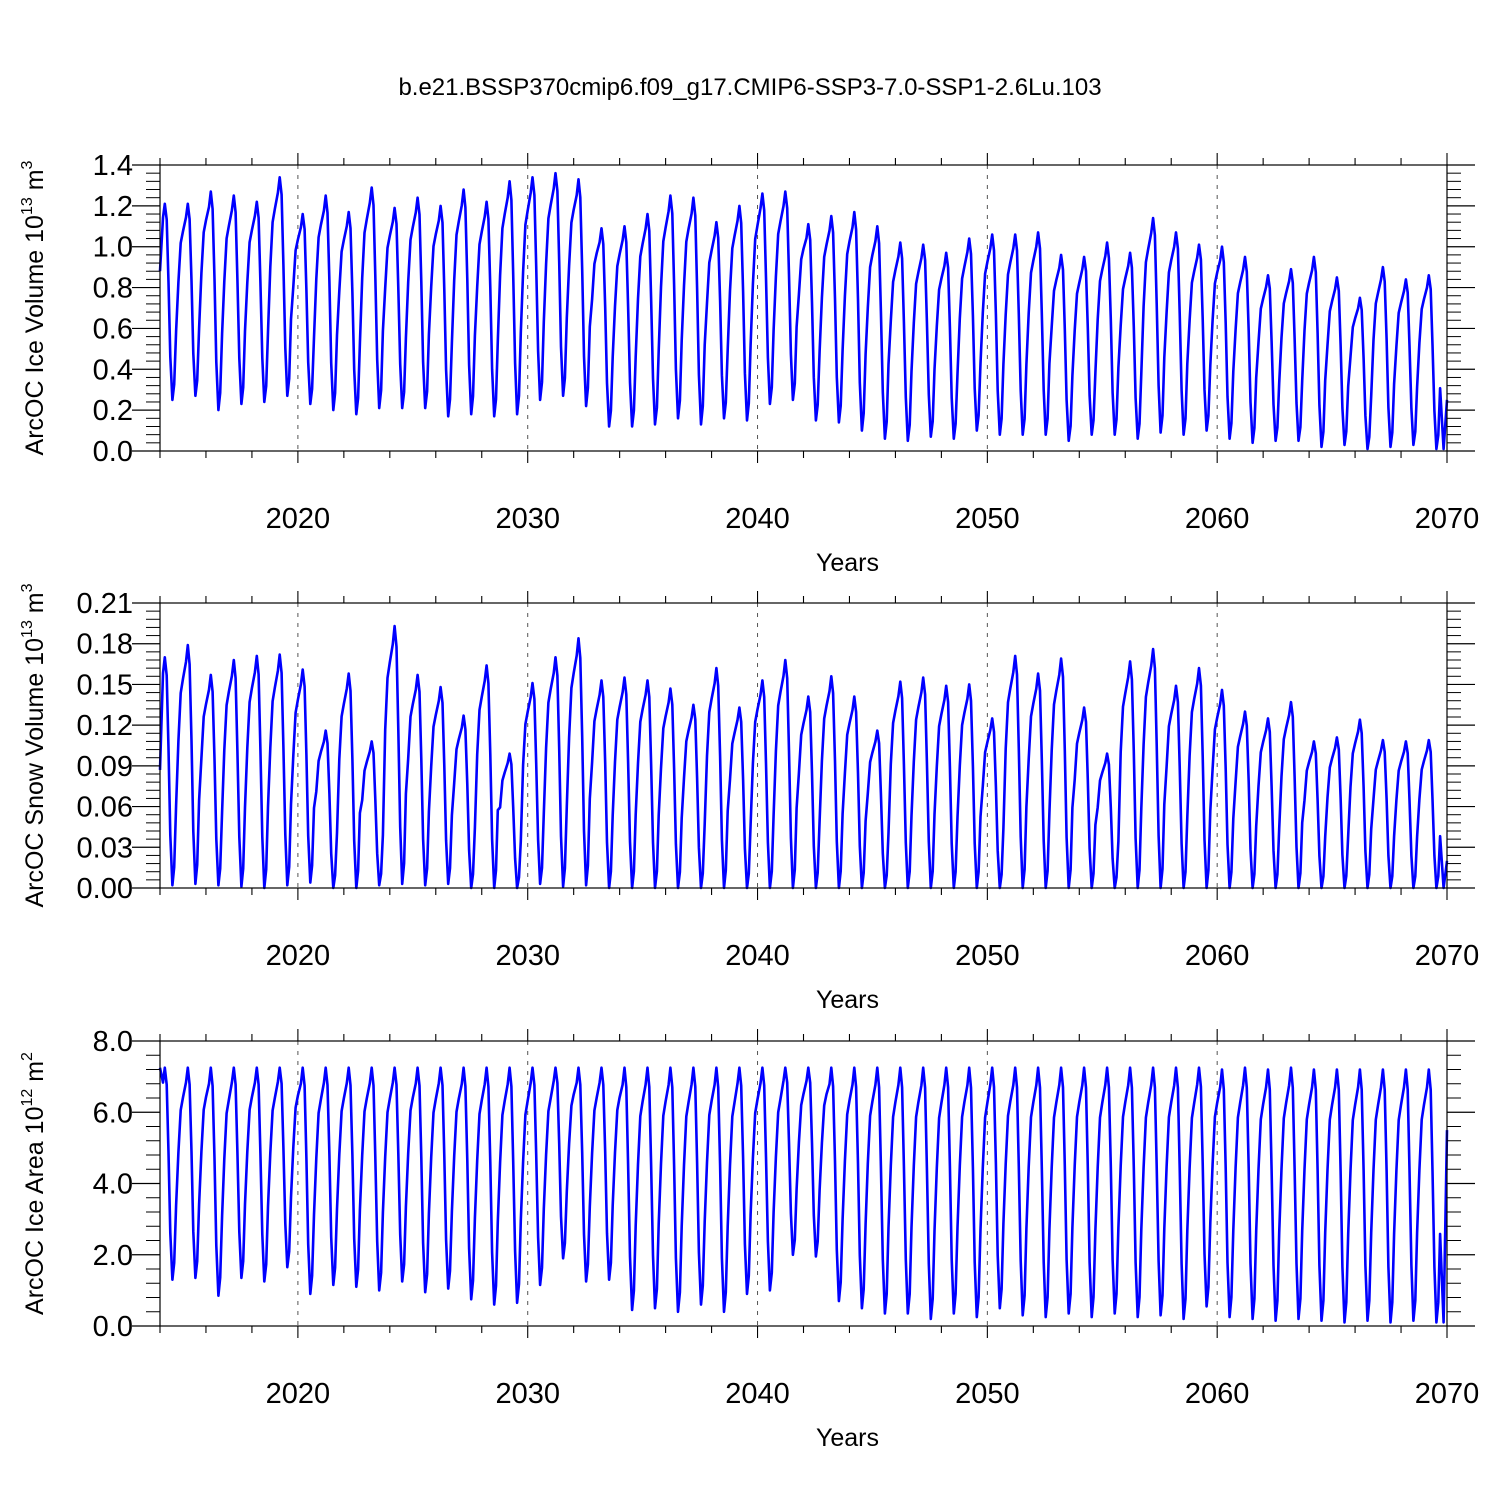 The image size is (1500, 1500). What do you see at coordinates (113, 289) in the screenshot?
I see `y-tick-label: 0.8` at bounding box center [113, 289].